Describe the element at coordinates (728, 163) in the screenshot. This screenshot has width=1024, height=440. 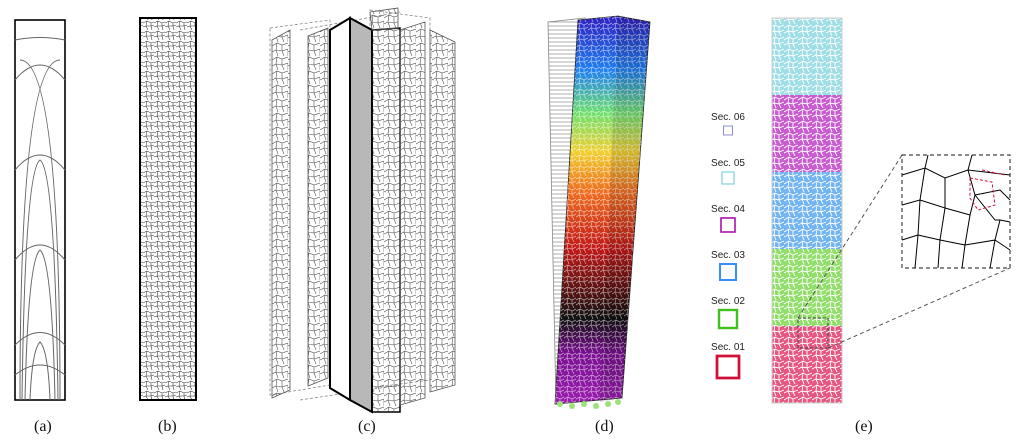
I see `legend-label: Sec. 05` at that location.